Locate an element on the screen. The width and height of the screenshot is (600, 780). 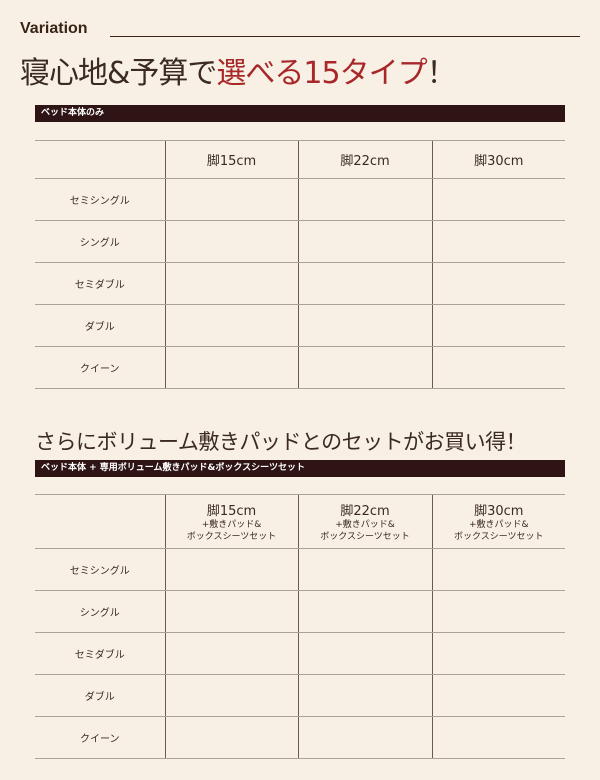
headline: 寝心地&予算で選べる15タイプ！ is located at coordinates (238, 70).